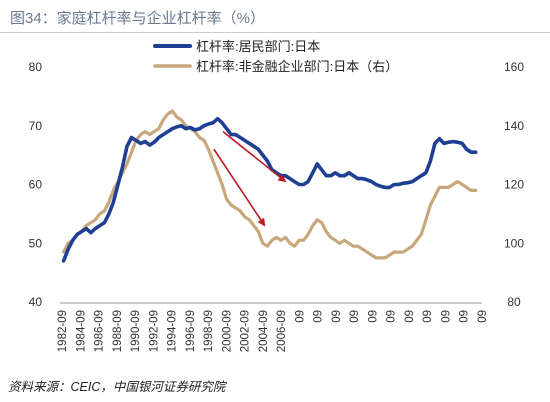 The image size is (550, 402). What do you see at coordinates (36, 243) in the screenshot?
I see `y-left-tick-label: 50` at bounding box center [36, 243].